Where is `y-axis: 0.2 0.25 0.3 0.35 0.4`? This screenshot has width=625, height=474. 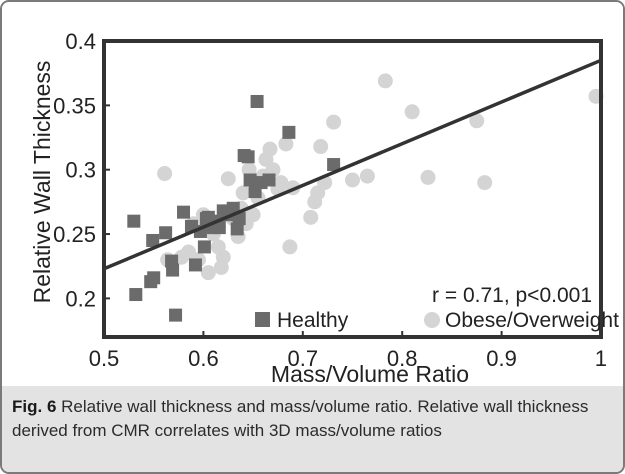
y-axis: 0.2 0.25 0.3 0.35 0.4 is located at coordinates (81, 170).